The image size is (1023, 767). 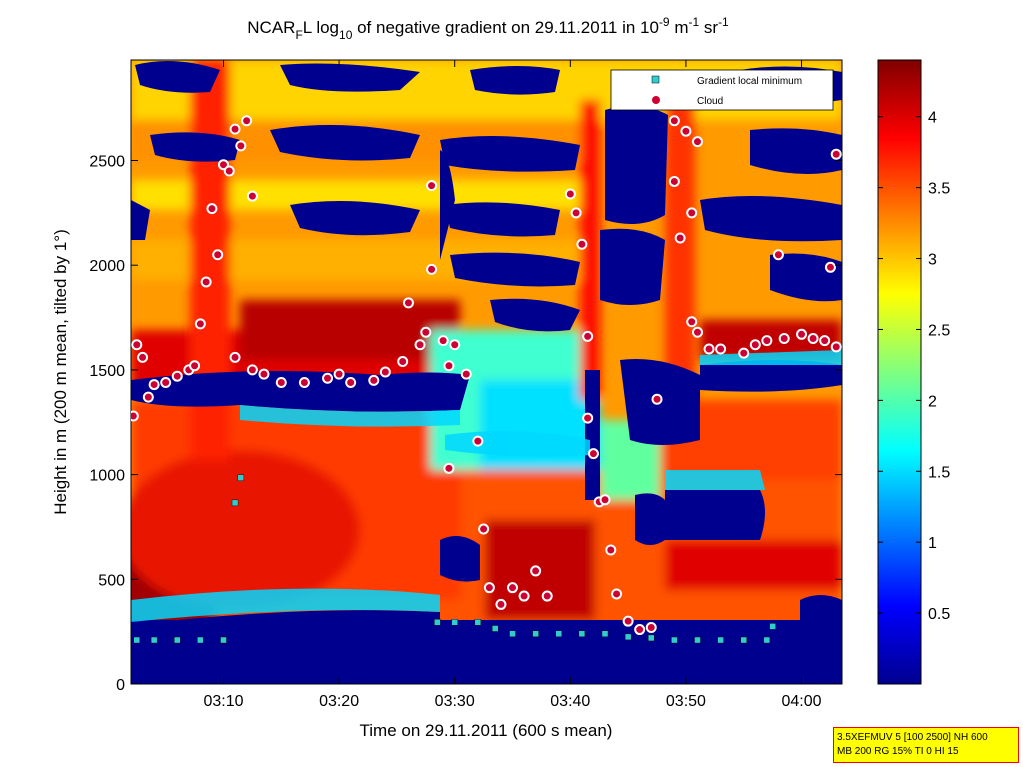 I want to click on y-tick-label: 2500, so click(x=107, y=162).